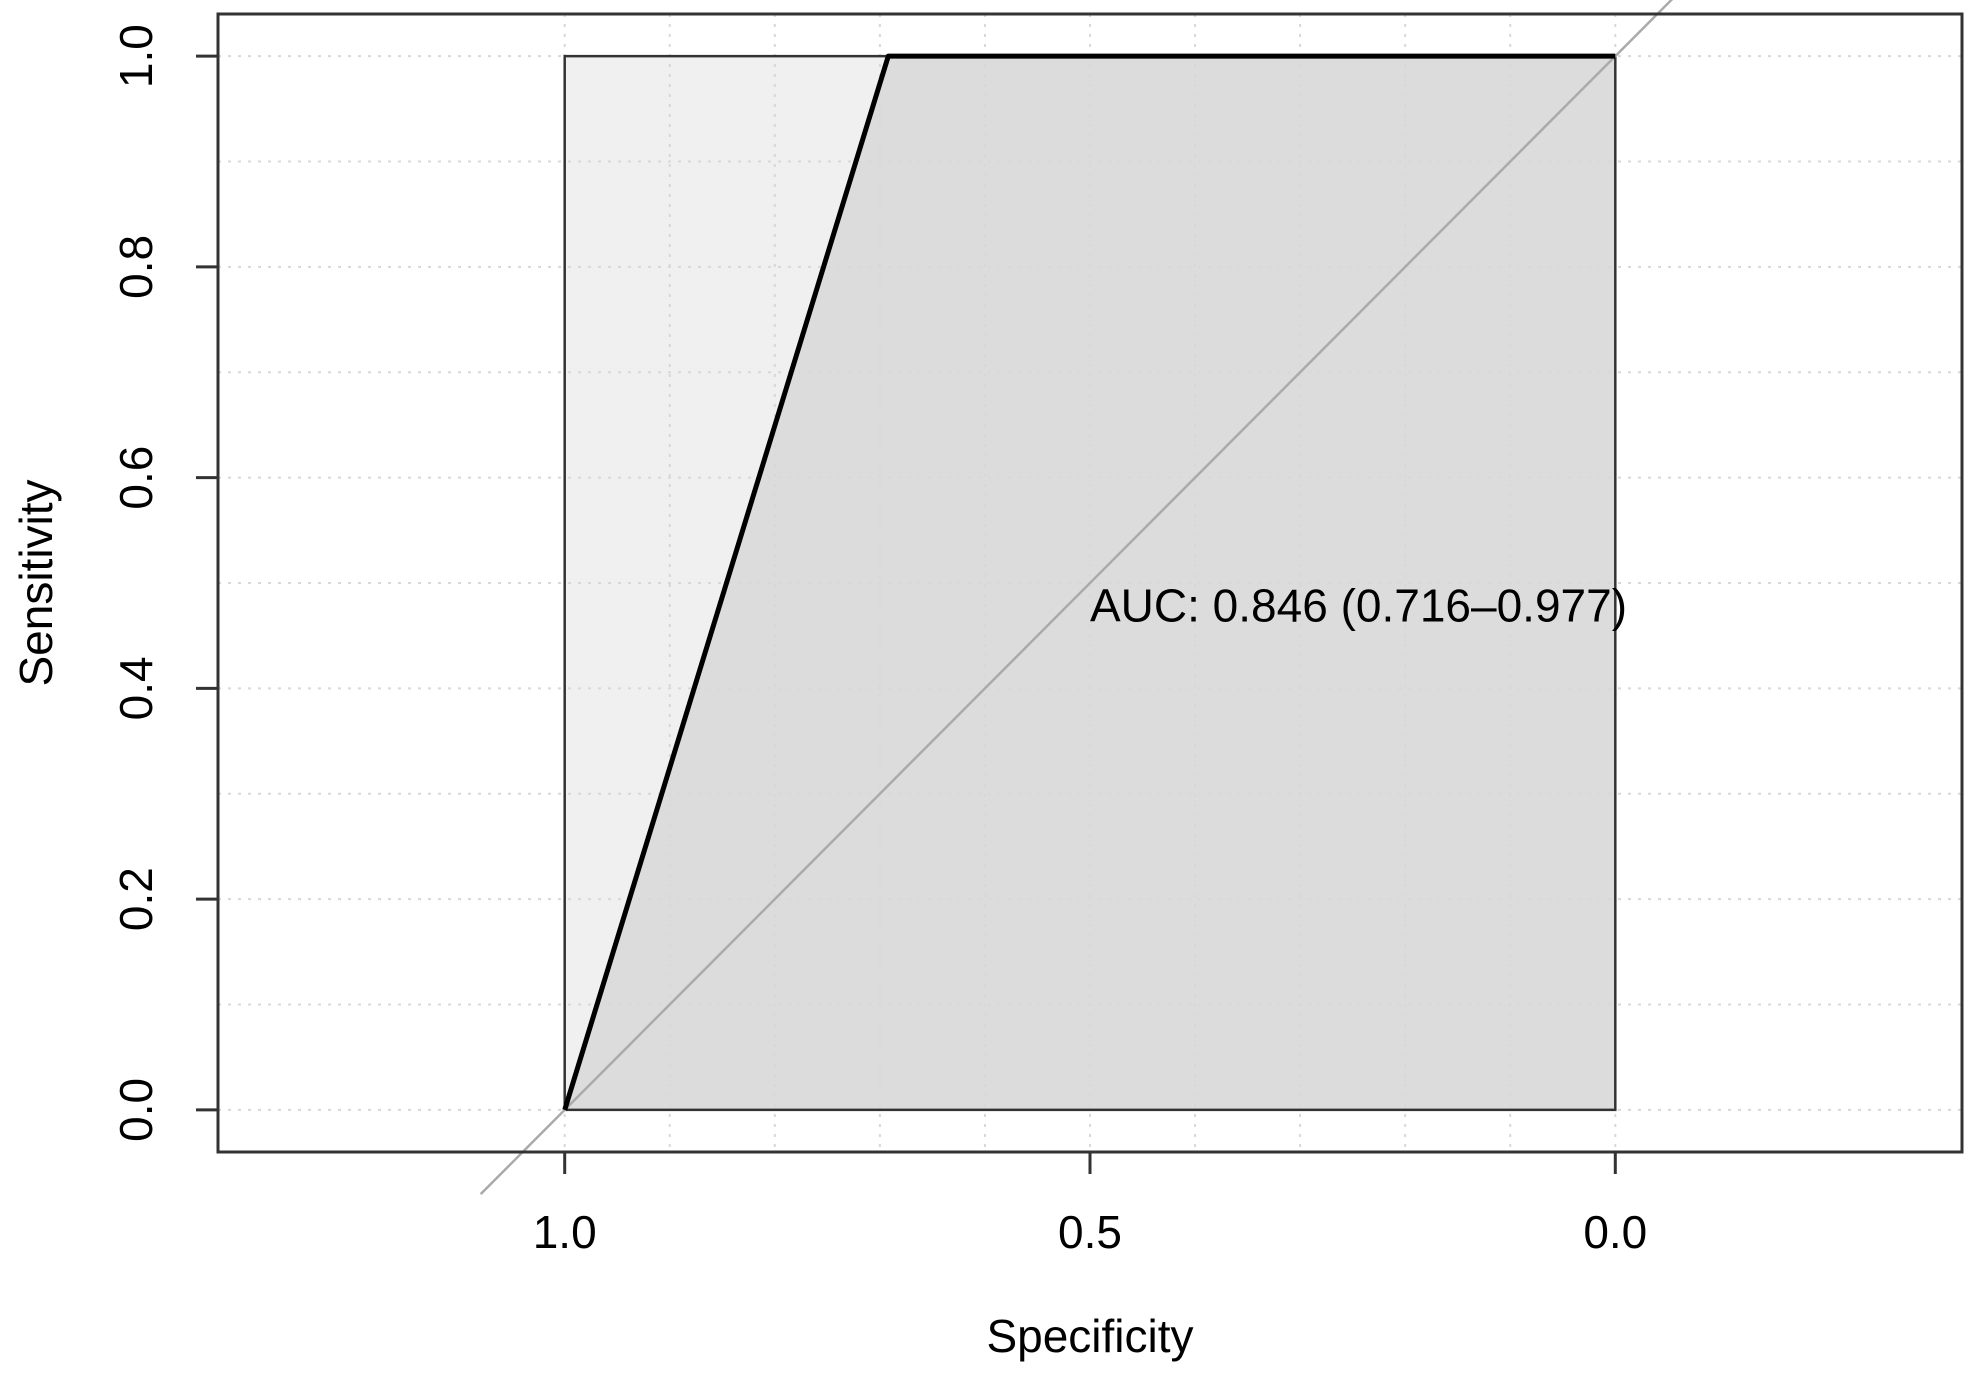 This screenshot has height=1384, width=1975. I want to click on y-axis-label: Sensitivity, so click(36, 582).